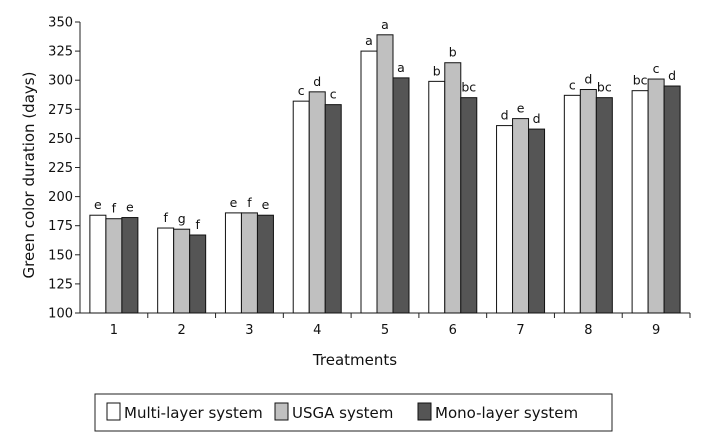 The width and height of the screenshot is (709, 440). What do you see at coordinates (60, 284) in the screenshot?
I see `y-tick-label: 125` at bounding box center [60, 284].